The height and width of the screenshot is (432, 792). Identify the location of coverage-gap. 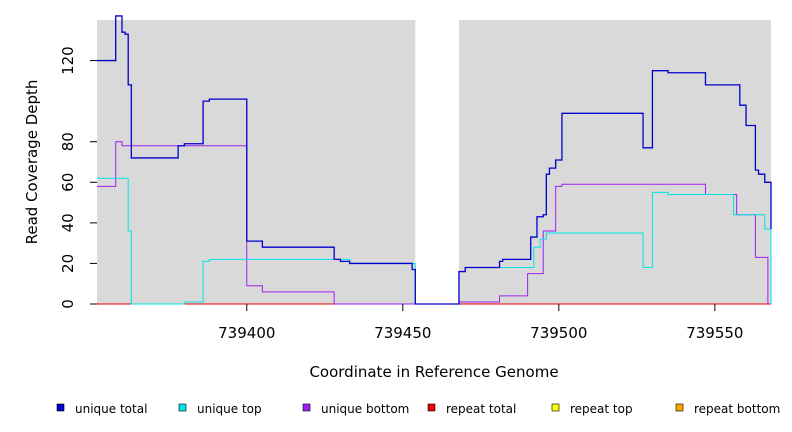
(437, 162).